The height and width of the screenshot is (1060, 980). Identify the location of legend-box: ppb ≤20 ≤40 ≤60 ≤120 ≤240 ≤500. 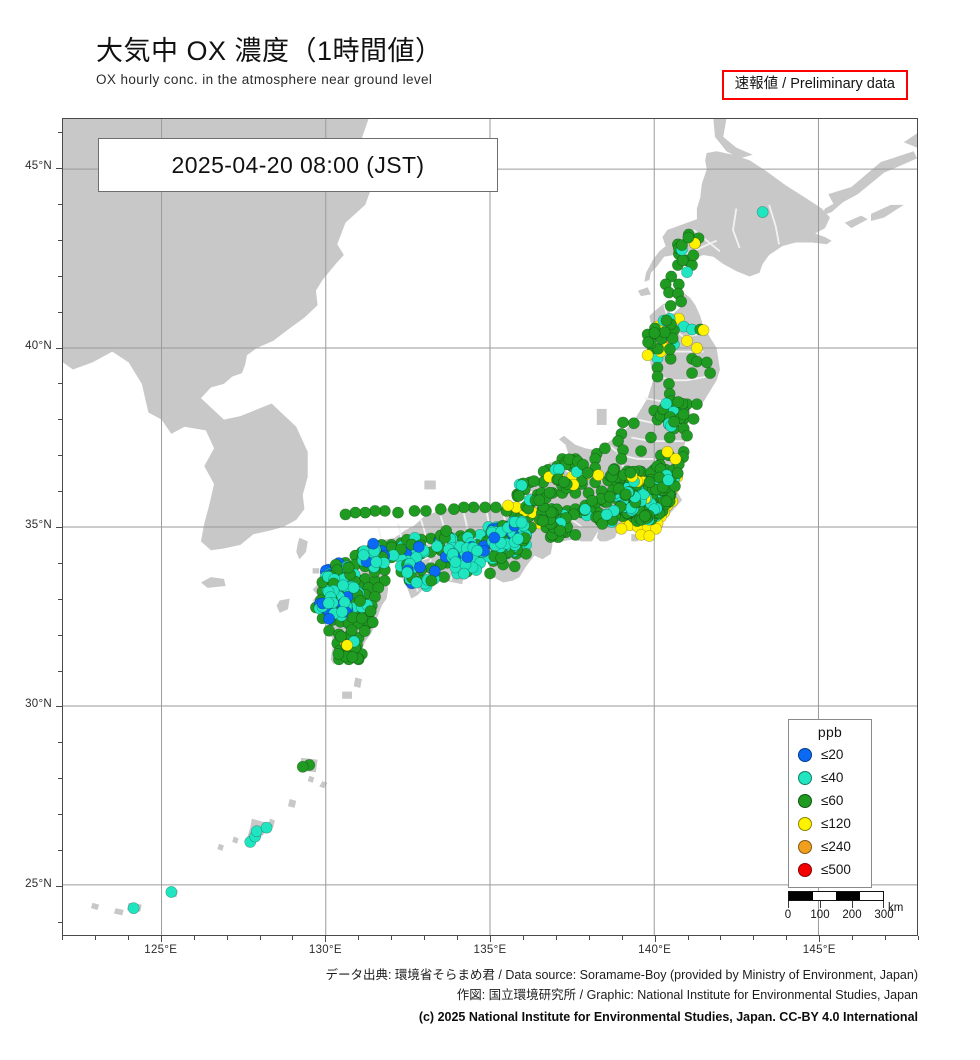
(830, 803).